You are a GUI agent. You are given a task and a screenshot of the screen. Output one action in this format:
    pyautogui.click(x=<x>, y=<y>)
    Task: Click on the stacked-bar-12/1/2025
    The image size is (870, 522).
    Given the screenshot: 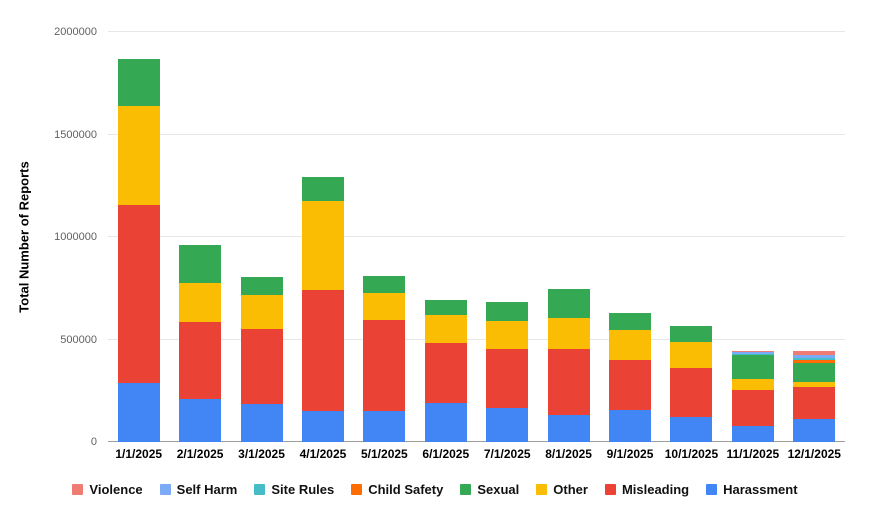 What is the action you would take?
    pyautogui.click(x=814, y=396)
    